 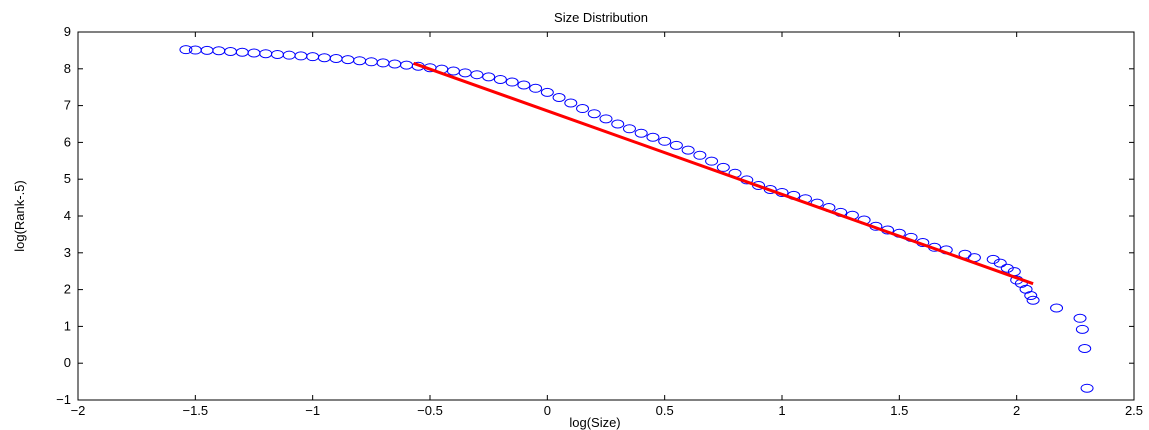 What do you see at coordinates (781, 410) in the screenshot?
I see `x-tick-label: 1` at bounding box center [781, 410].